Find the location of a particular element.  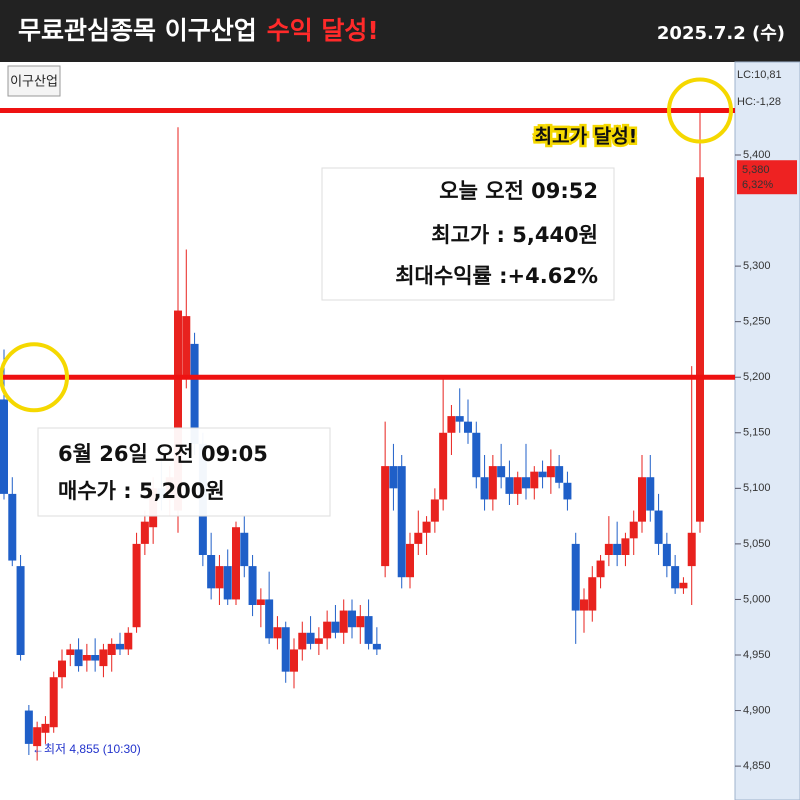

y-tick-label: 5,150 is located at coordinates (757, 433).